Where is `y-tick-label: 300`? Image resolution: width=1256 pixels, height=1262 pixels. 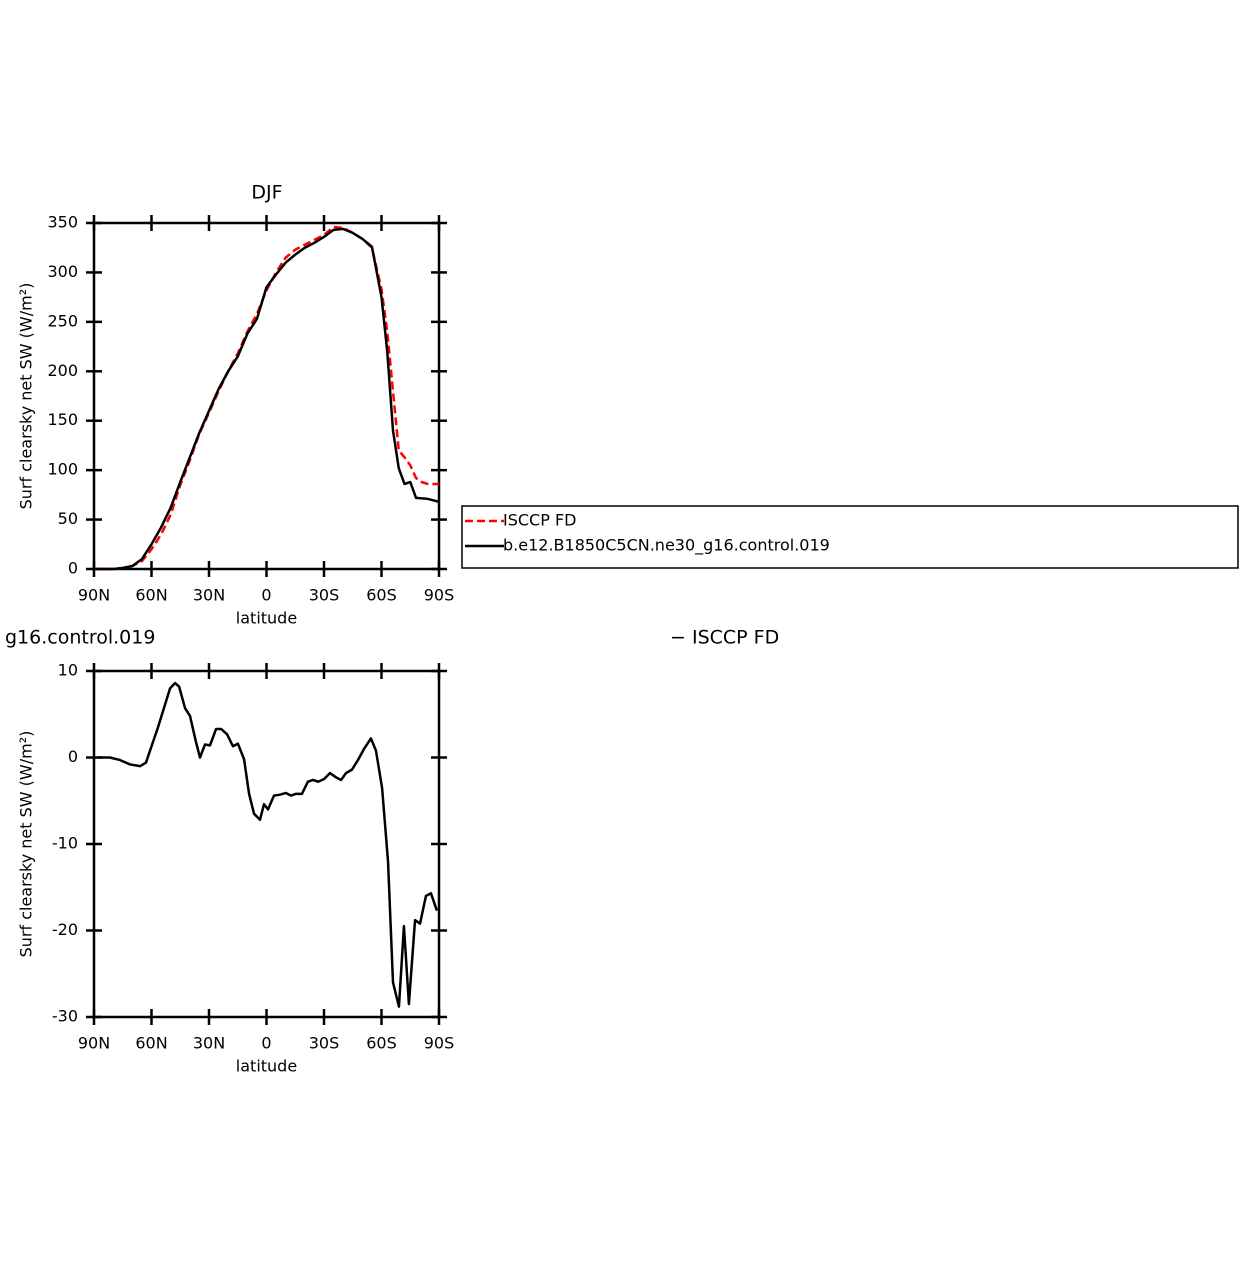
y-tick-label: 300 is located at coordinates (62, 271).